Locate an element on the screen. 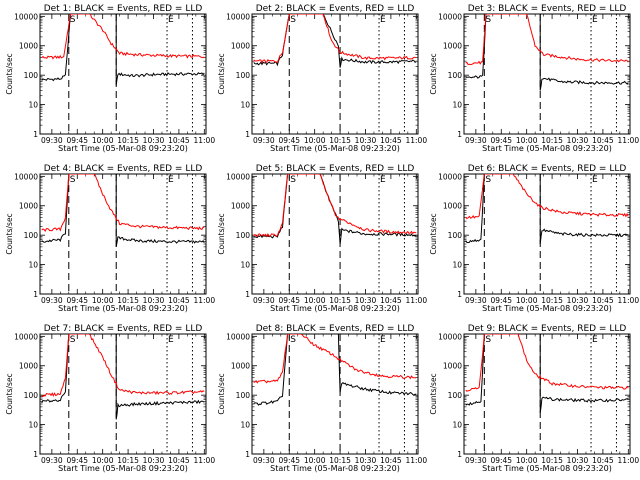 Image resolution: width=640 pixels, height=480 pixels. panel-title: Det 9: BLACK = Events, RED = LLD is located at coordinates (547, 329).